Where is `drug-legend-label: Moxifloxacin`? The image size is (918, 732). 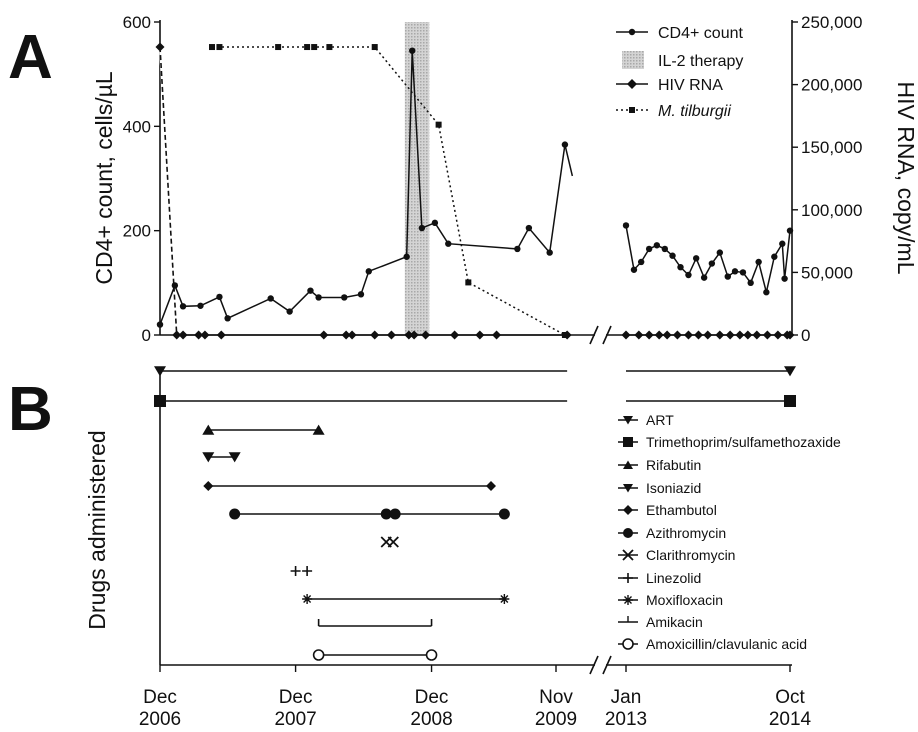
drug-legend-label: Moxifloxacin is located at coordinates (684, 600).